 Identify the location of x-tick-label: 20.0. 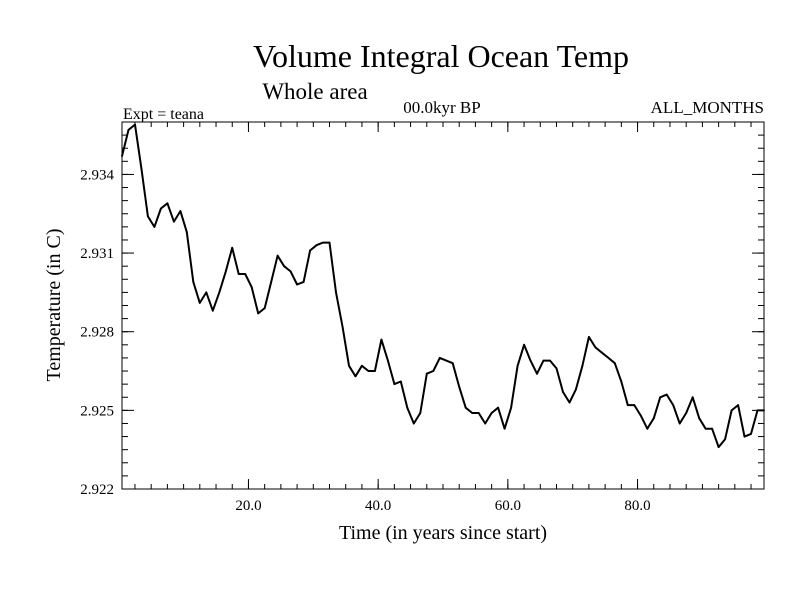
(248, 506).